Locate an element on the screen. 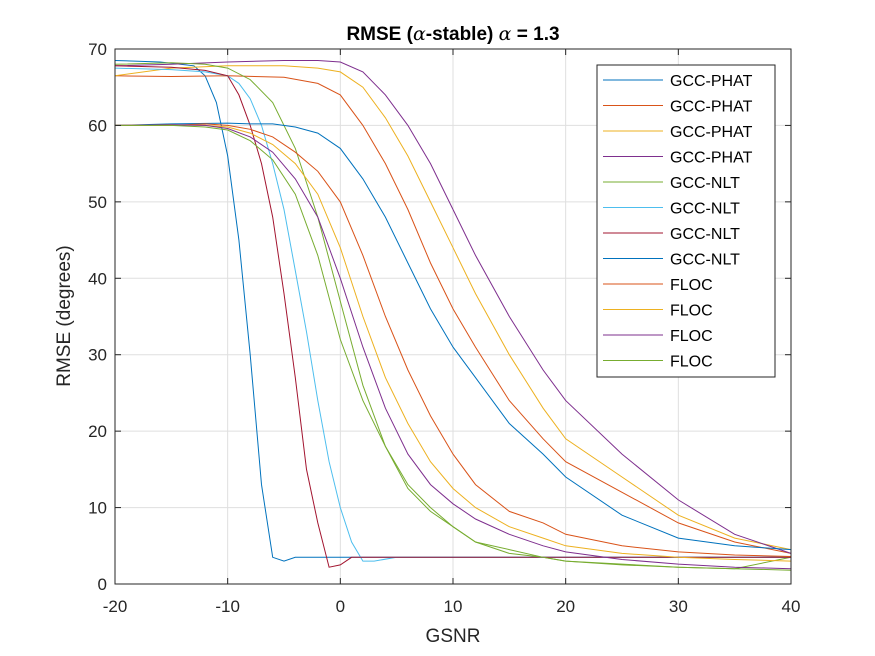 This screenshot has width=875, height=656. x-tick-label: 40 is located at coordinates (791, 606).